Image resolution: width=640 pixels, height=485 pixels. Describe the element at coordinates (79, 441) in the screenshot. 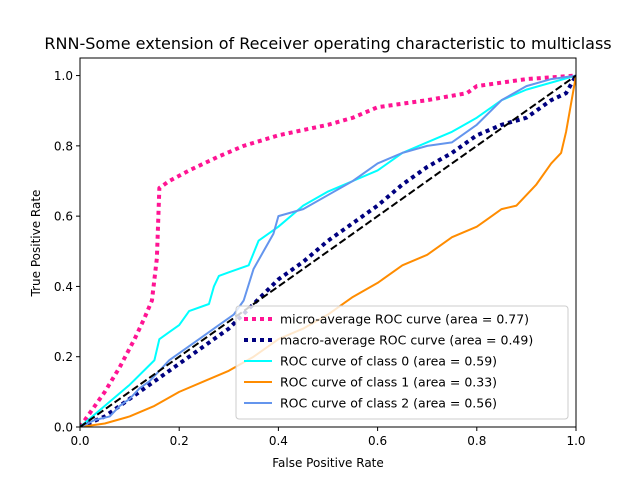

I see `x-tick-label-0: 0.0` at that location.